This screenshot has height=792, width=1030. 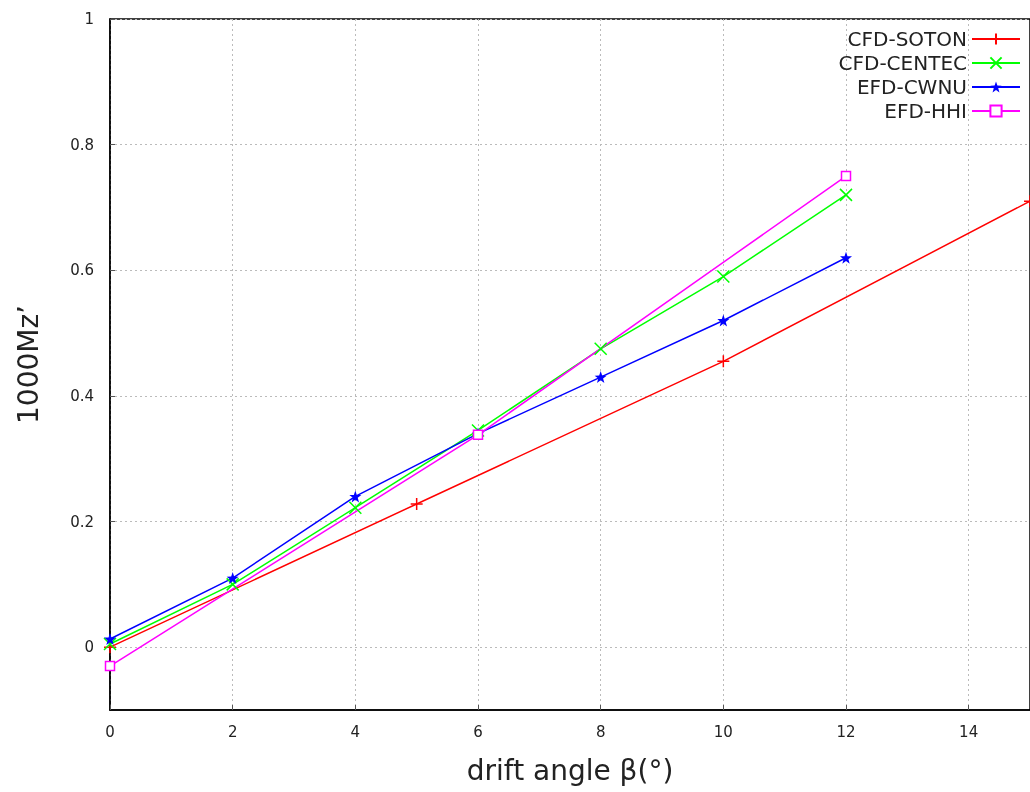 What do you see at coordinates (570, 770) in the screenshot?
I see `x-axis-title: drift angle β(°)` at bounding box center [570, 770].